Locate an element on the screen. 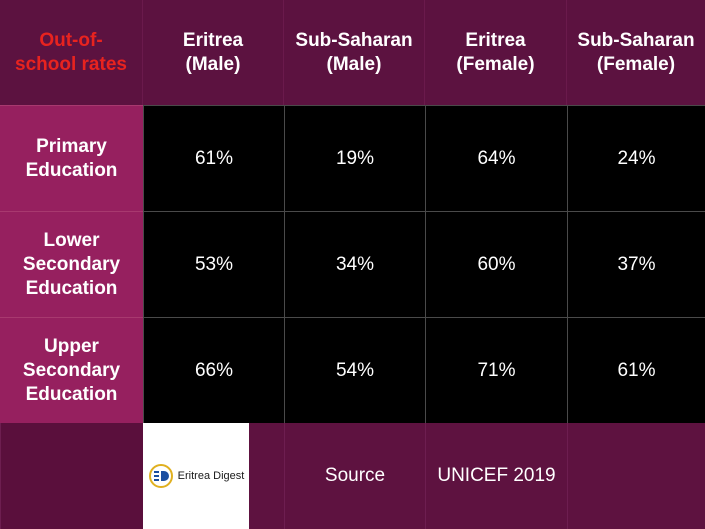  corner-label-line: Out-of- is located at coordinates (71, 40).